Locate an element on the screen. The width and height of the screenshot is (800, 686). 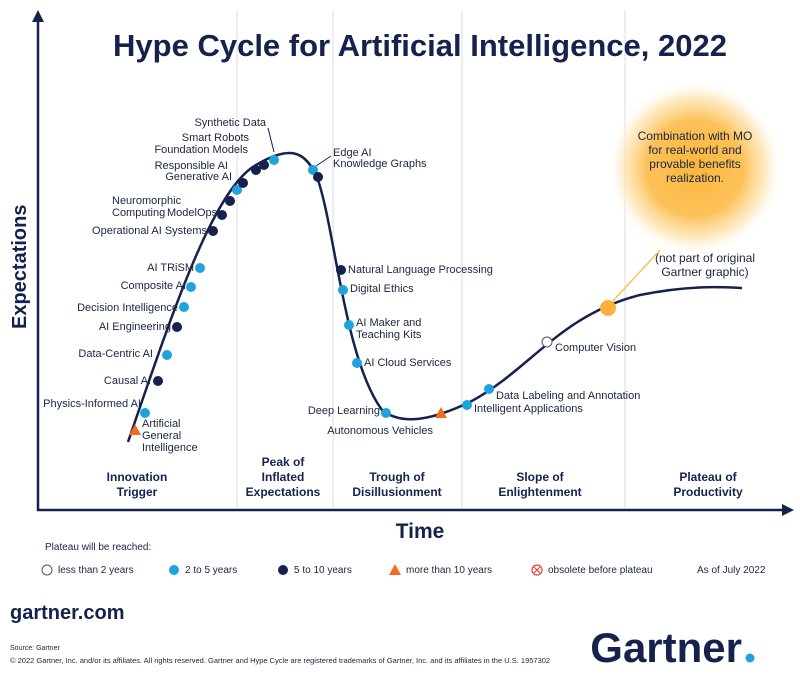
technology-label: Natural Language Processing is located at coordinates (420, 270).